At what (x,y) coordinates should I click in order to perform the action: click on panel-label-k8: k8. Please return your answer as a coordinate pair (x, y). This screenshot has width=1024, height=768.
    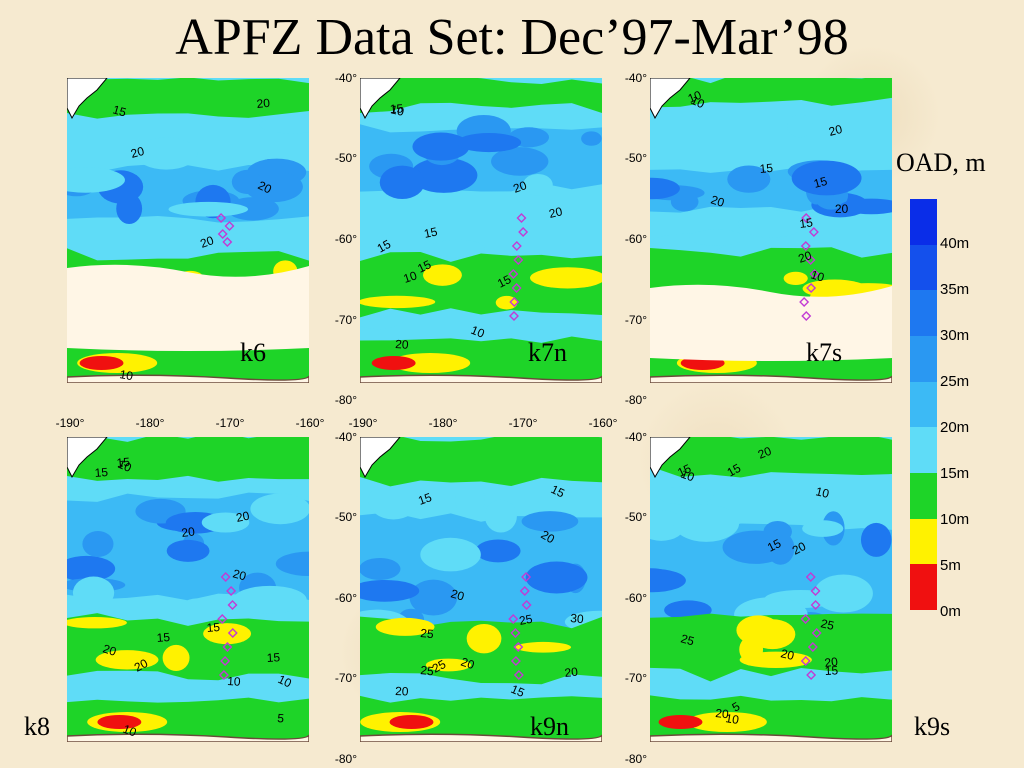
    Looking at the image, I should click on (37, 726).